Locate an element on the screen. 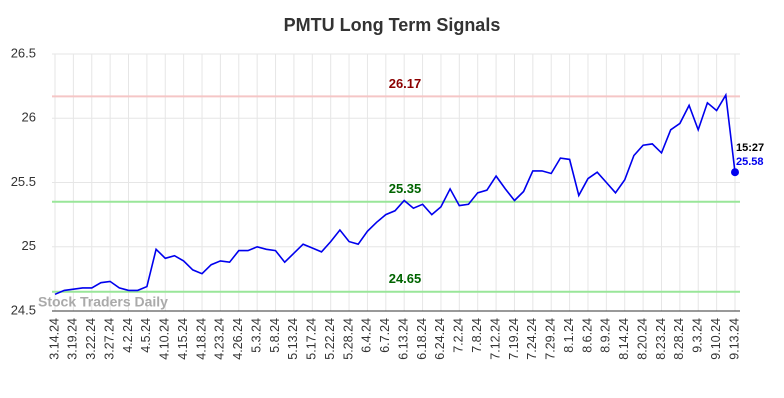 This screenshot has height=398, width=784. y-tick-label: 25 is located at coordinates (29, 245).